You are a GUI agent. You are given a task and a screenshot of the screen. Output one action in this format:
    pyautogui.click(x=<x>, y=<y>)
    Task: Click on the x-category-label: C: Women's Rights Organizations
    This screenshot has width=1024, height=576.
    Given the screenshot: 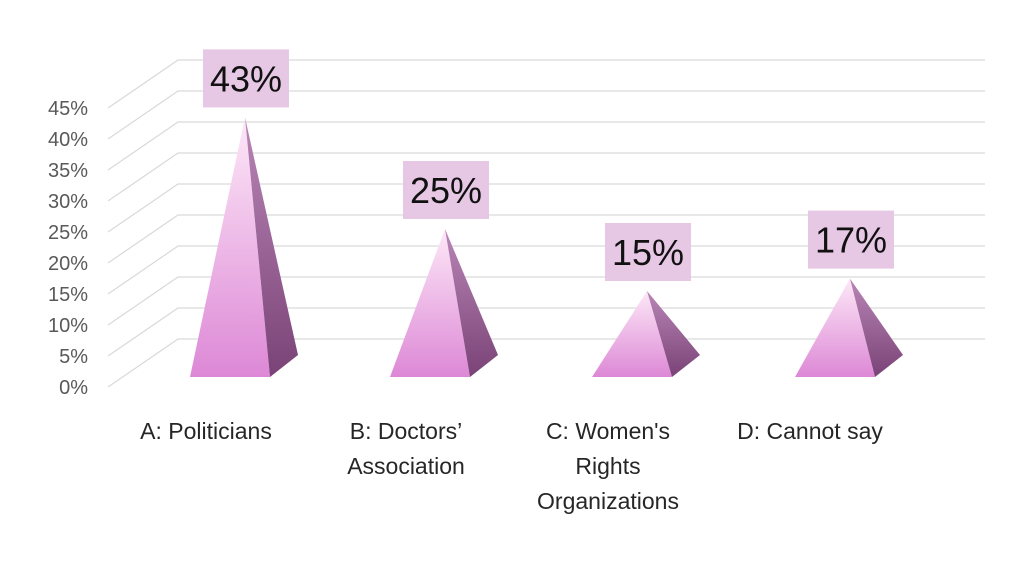 What is the action you would take?
    pyautogui.click(x=608, y=466)
    